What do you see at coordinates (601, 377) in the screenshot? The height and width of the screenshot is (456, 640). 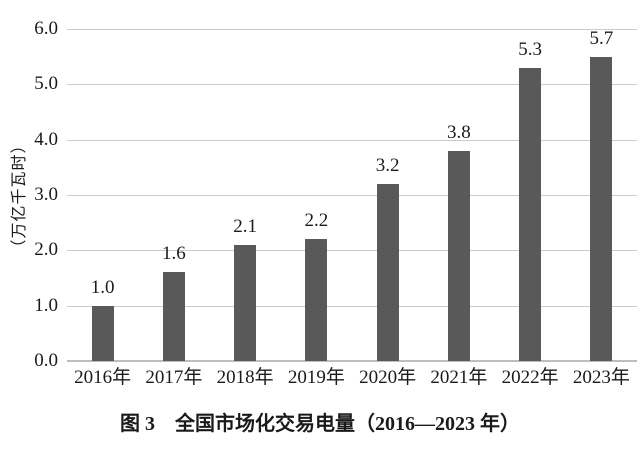 I see `x-tick-label: 2023年` at bounding box center [601, 377].